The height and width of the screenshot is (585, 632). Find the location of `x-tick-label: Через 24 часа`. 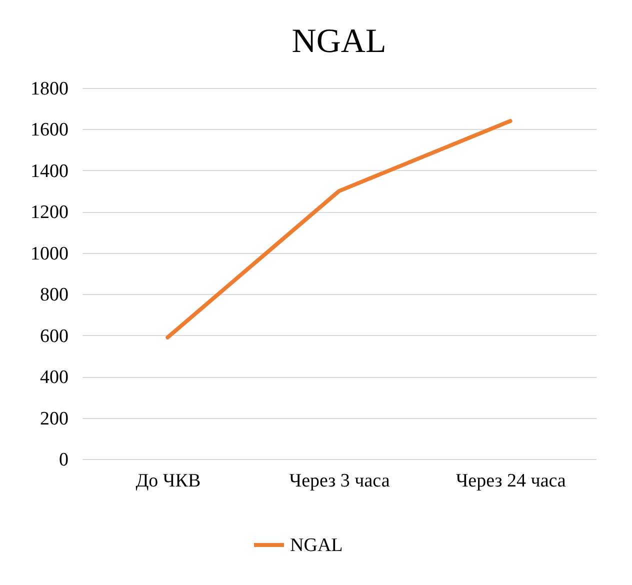

x-tick-label: Через 24 часа is located at coordinates (511, 481).